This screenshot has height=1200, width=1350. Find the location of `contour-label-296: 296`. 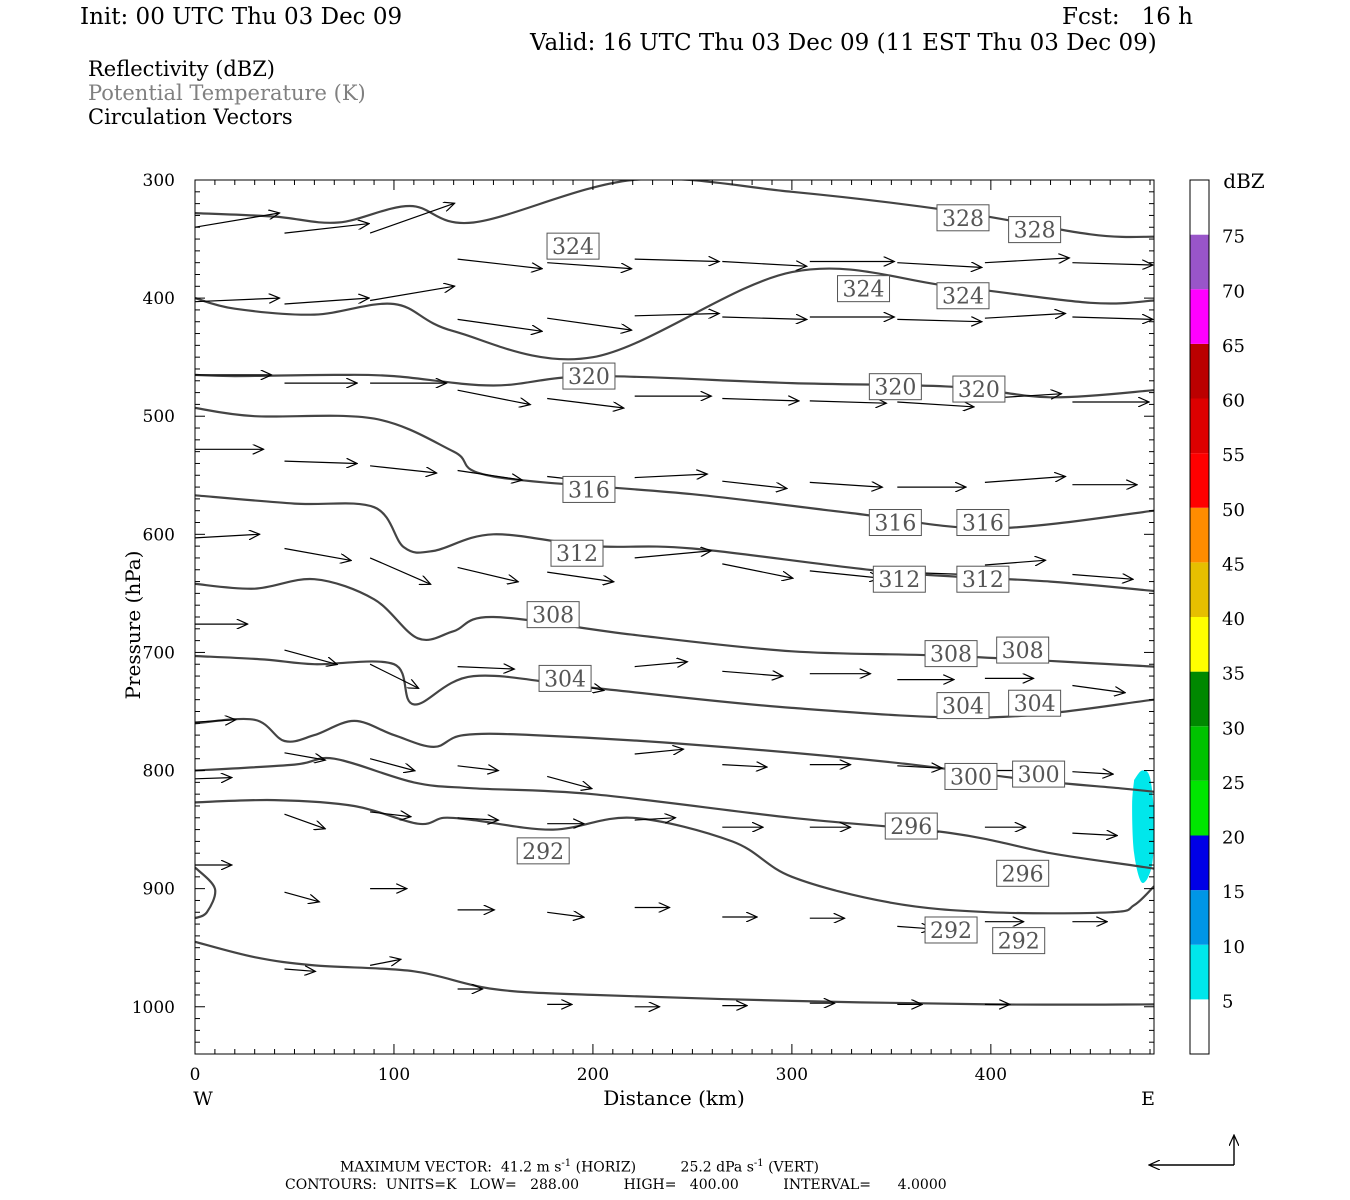

contour-label-296: 296 is located at coordinates (911, 826).